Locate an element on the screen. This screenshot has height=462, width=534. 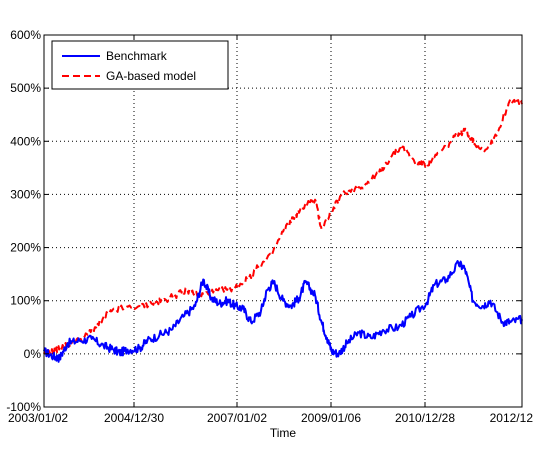
x-tick-label: 2007/01/02 is located at coordinates (237, 418).